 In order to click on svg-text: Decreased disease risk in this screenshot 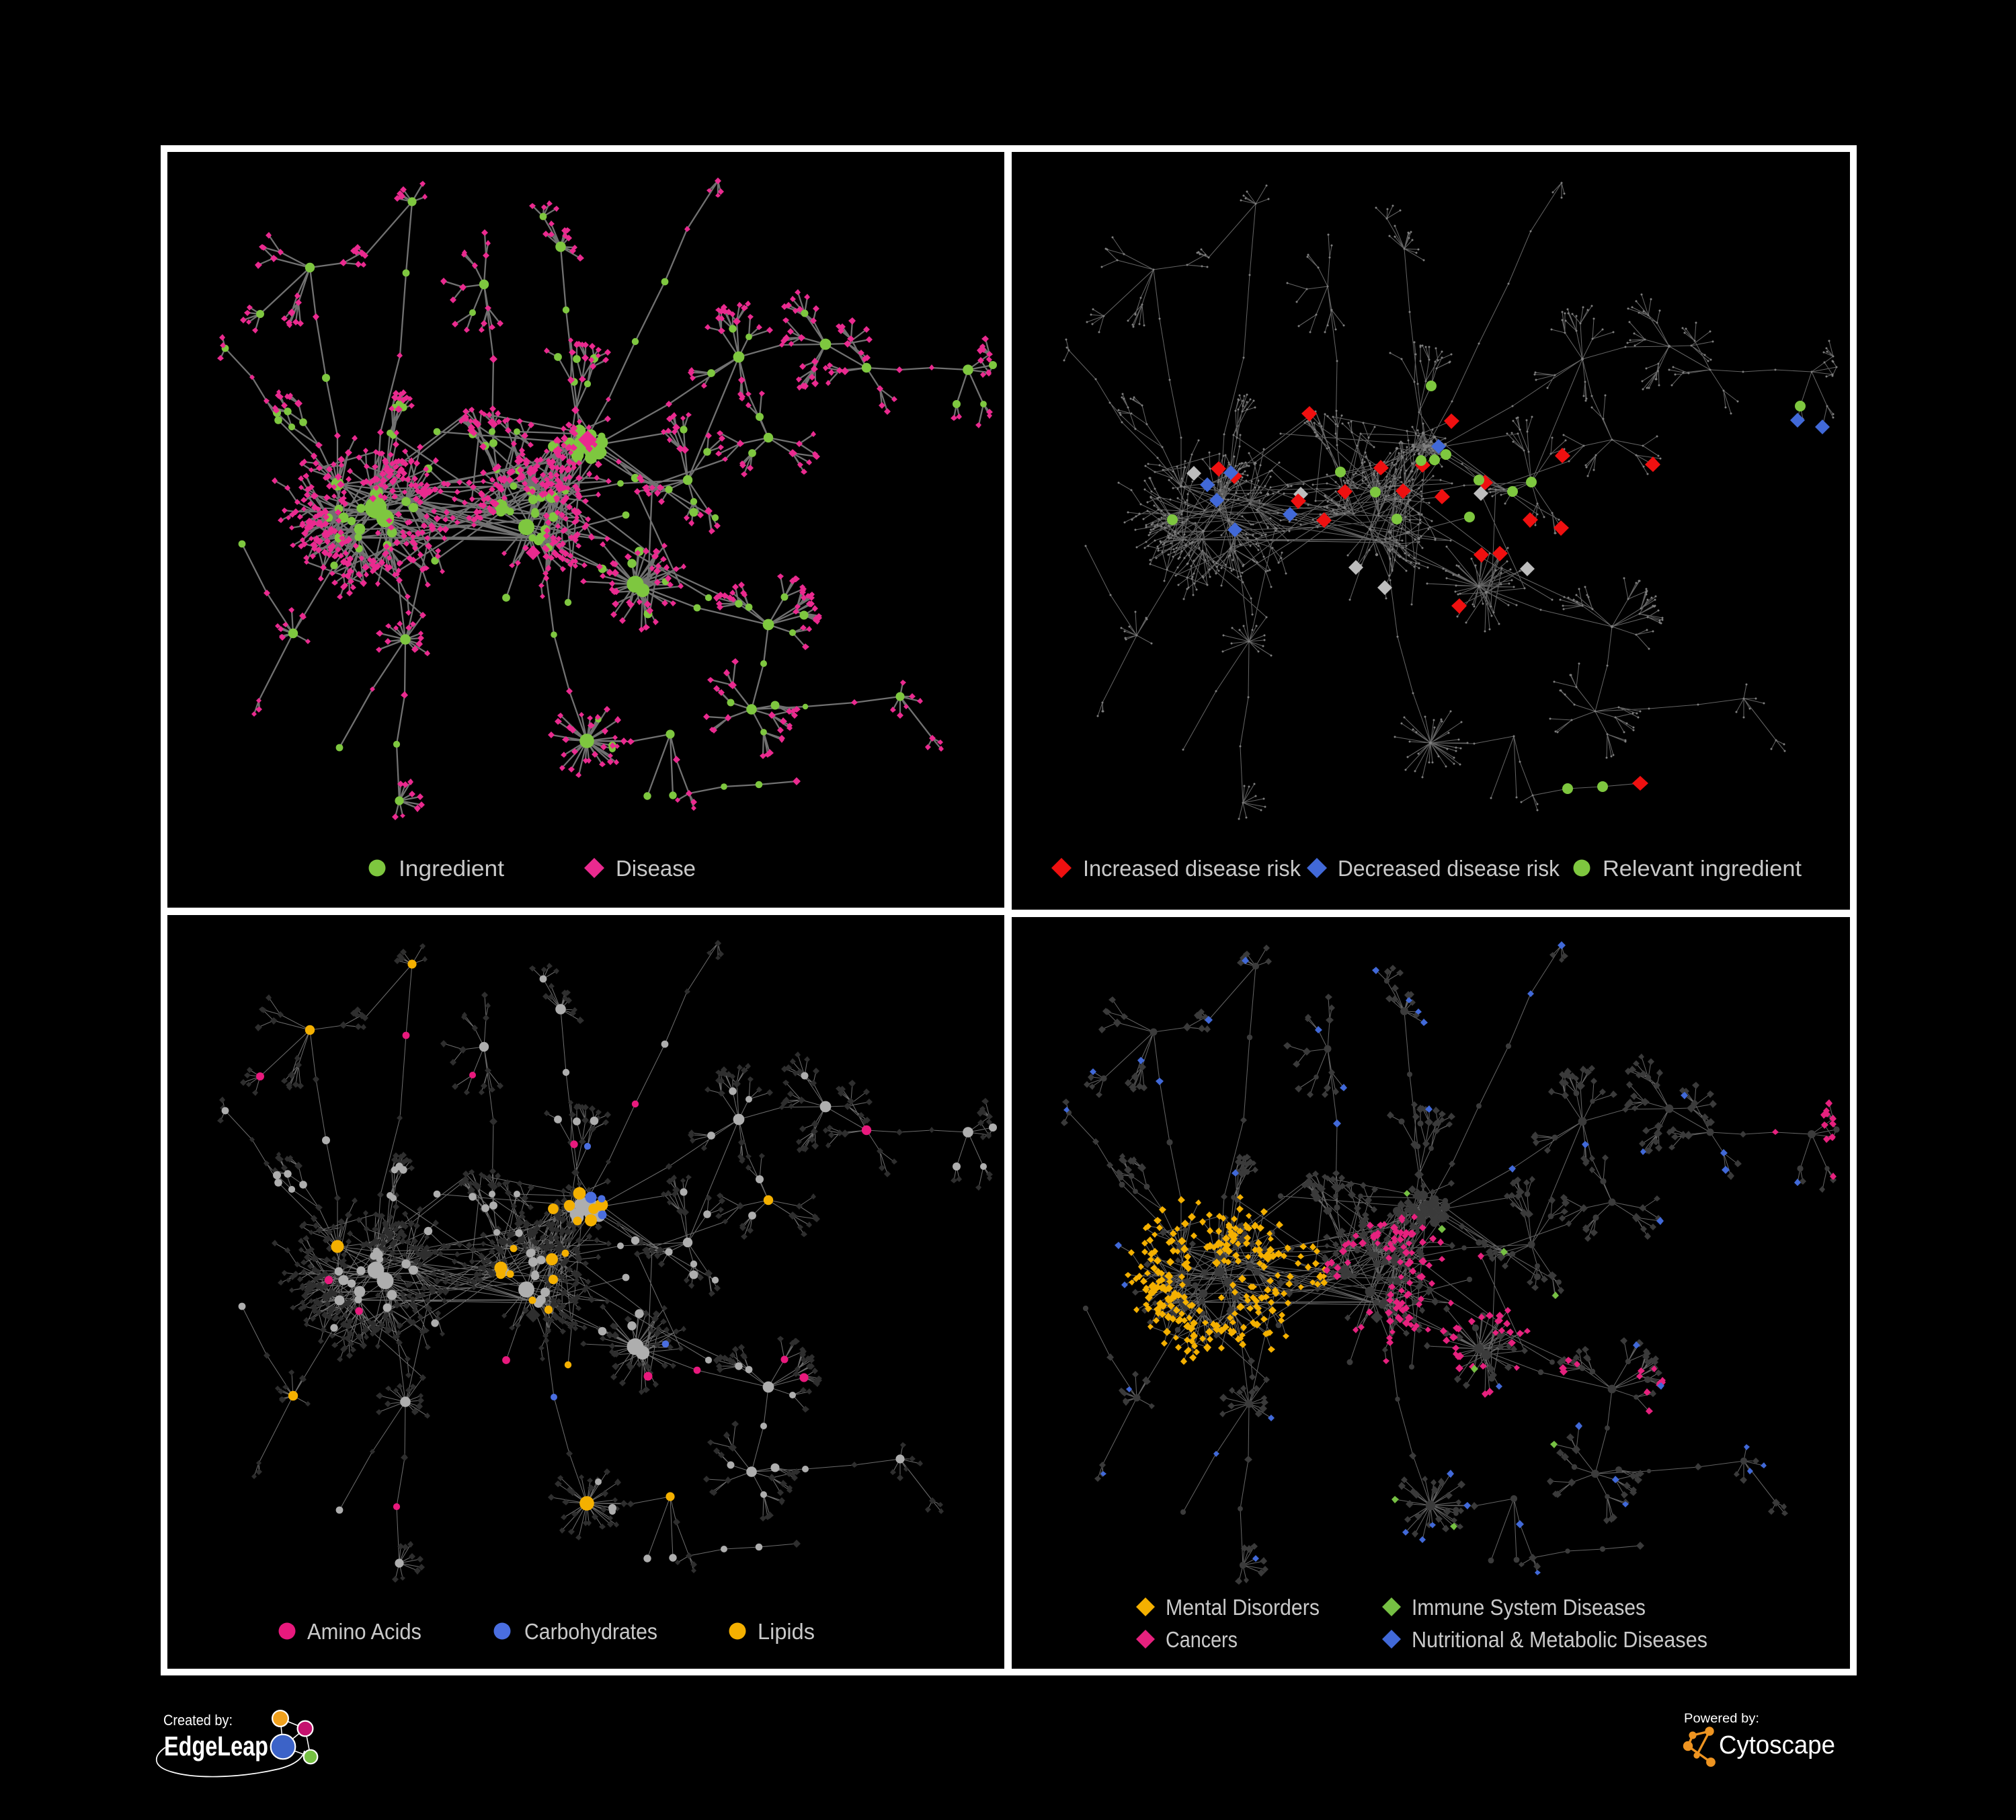, I will do `click(1449, 868)`.